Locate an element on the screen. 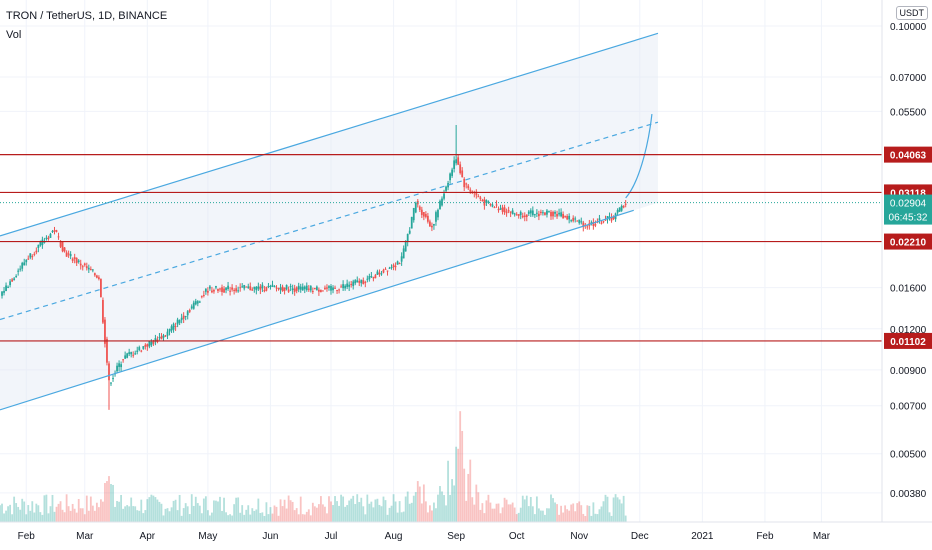 Image resolution: width=932 pixels, height=550 pixels. y-tick-label: 0.00380 is located at coordinates (908, 494).